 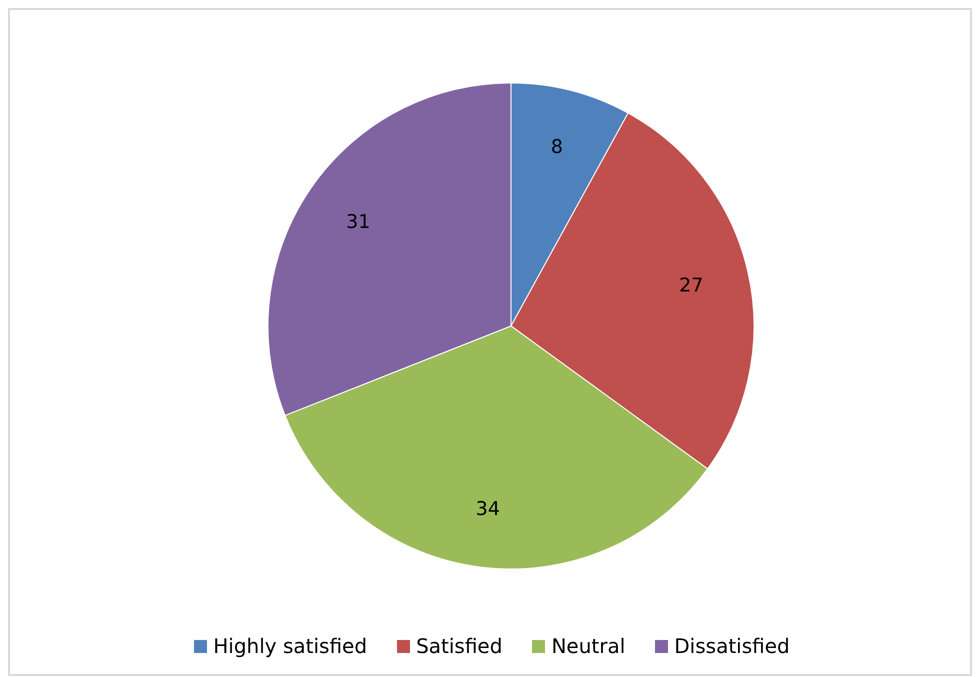 I want to click on data-label: 34, so click(x=488, y=509).